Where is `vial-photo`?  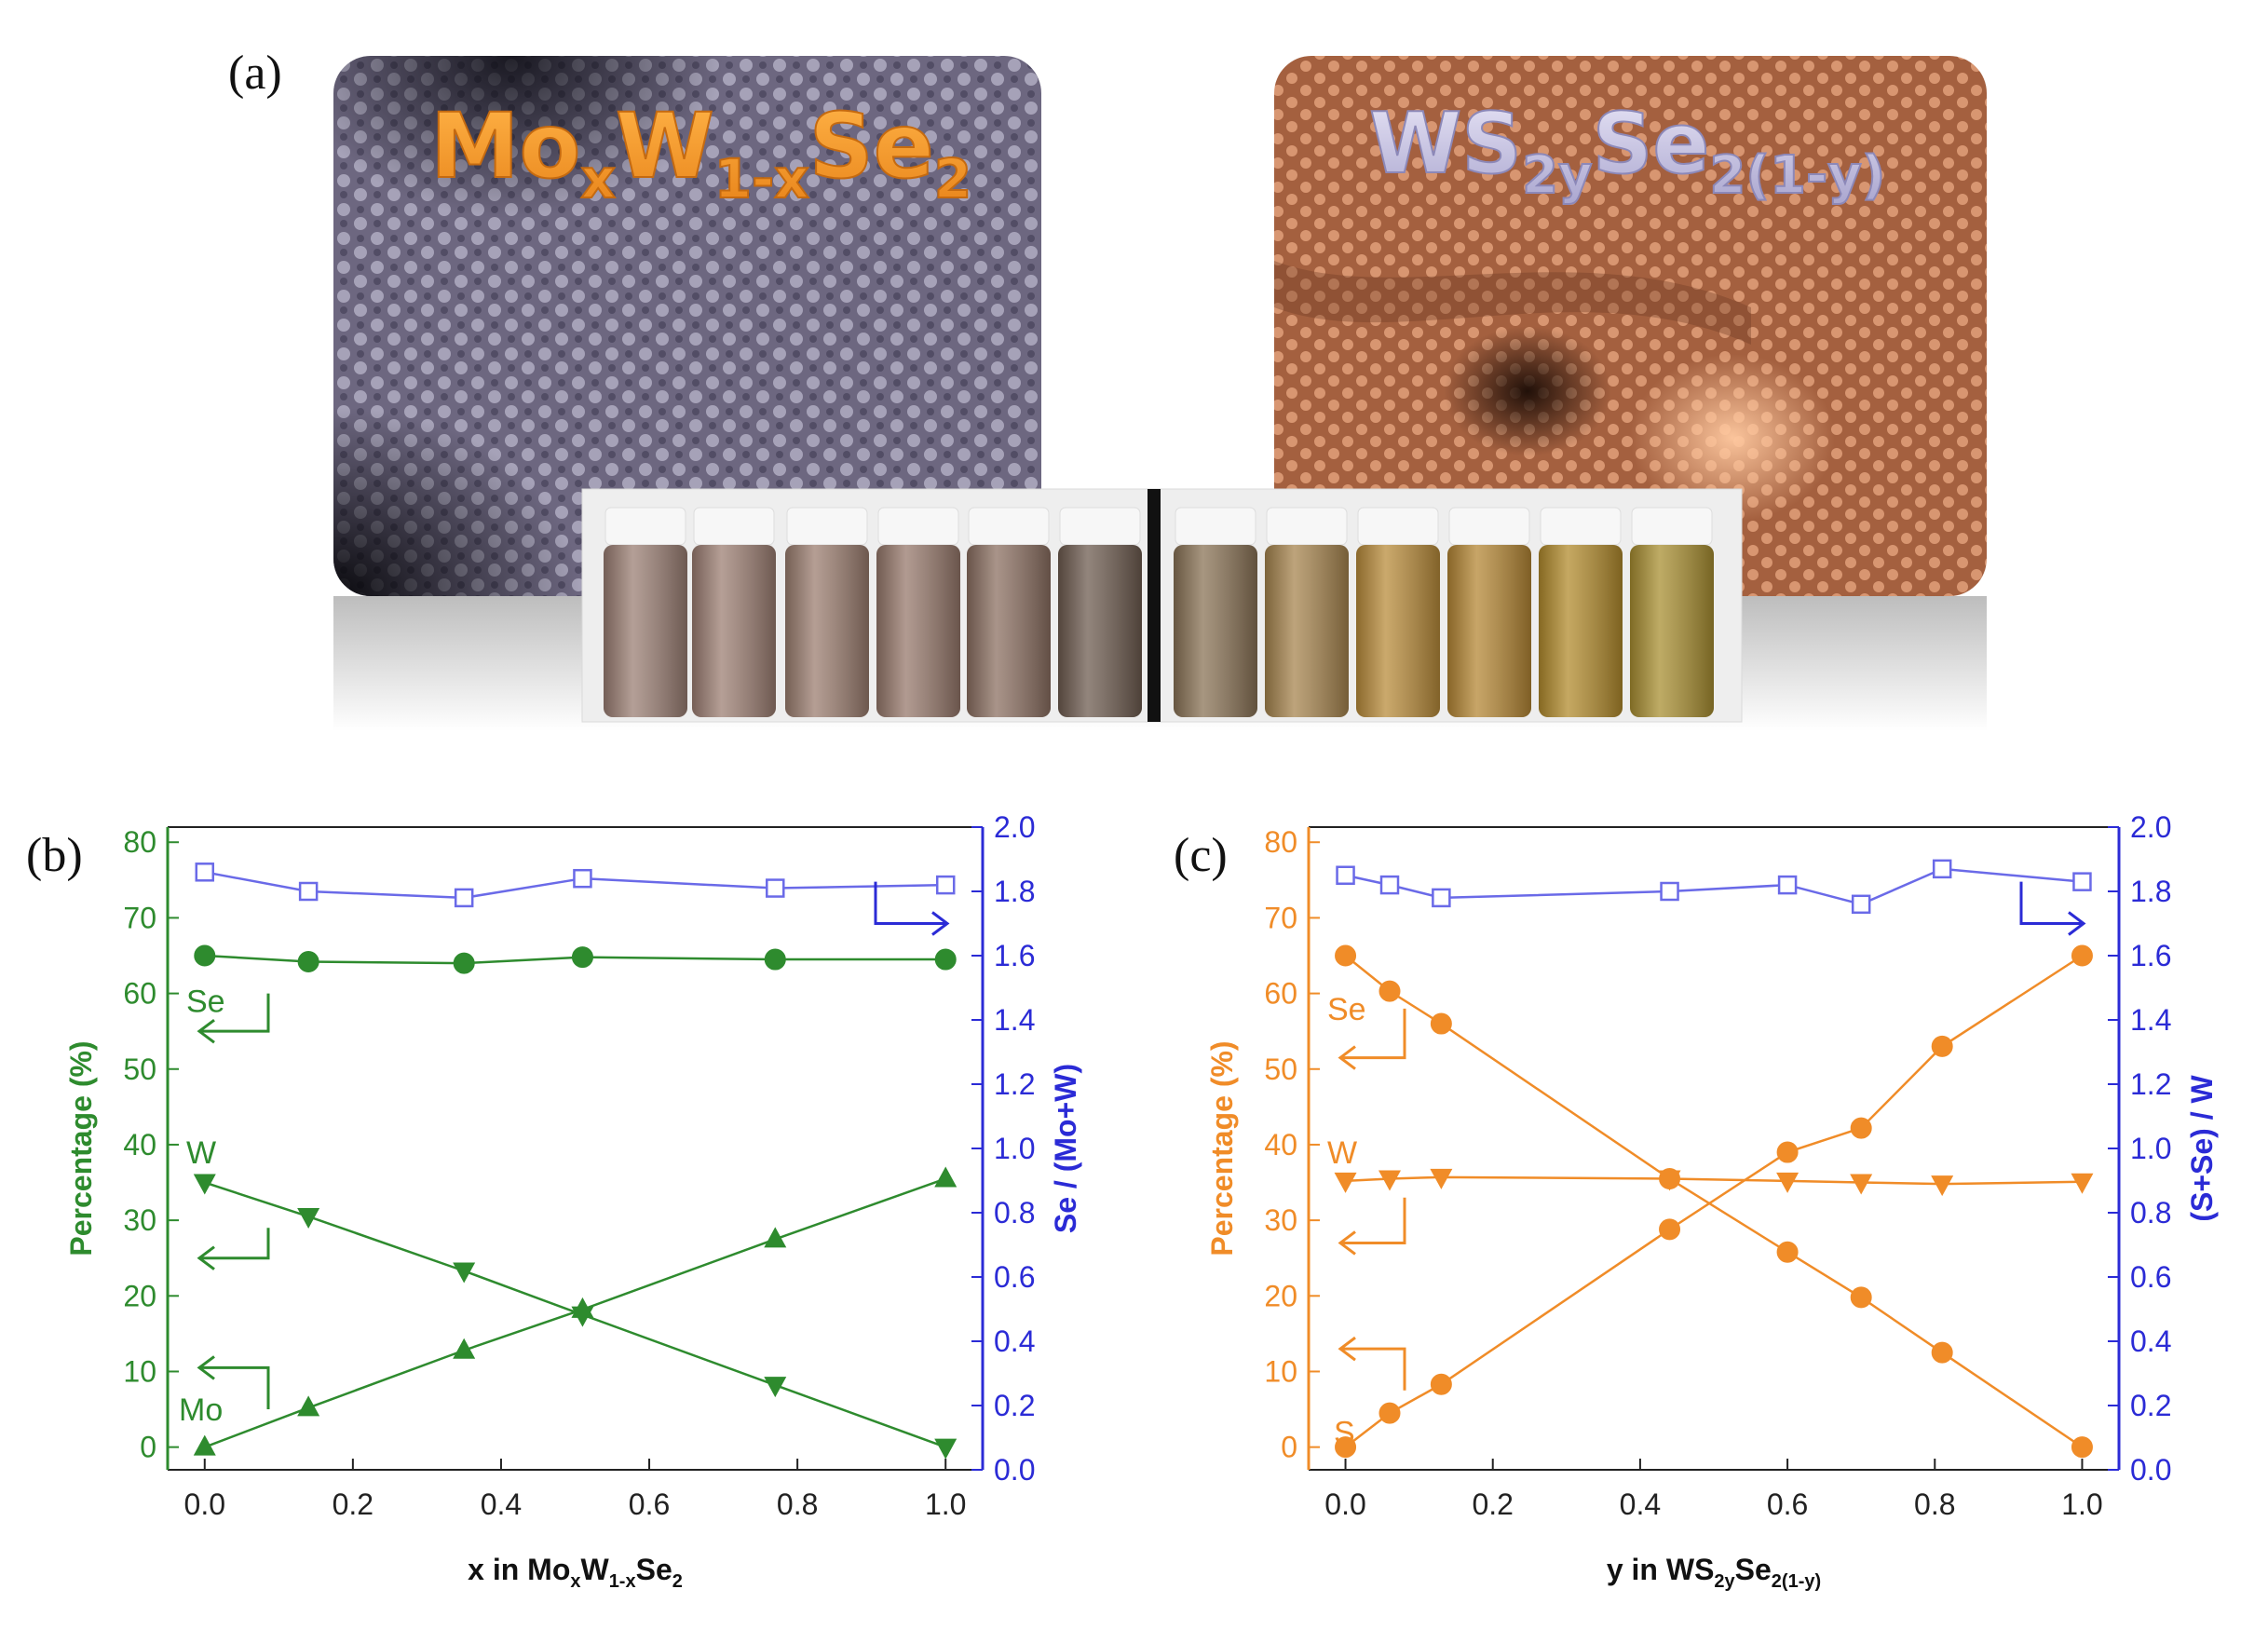 vial-photo is located at coordinates (1162, 605).